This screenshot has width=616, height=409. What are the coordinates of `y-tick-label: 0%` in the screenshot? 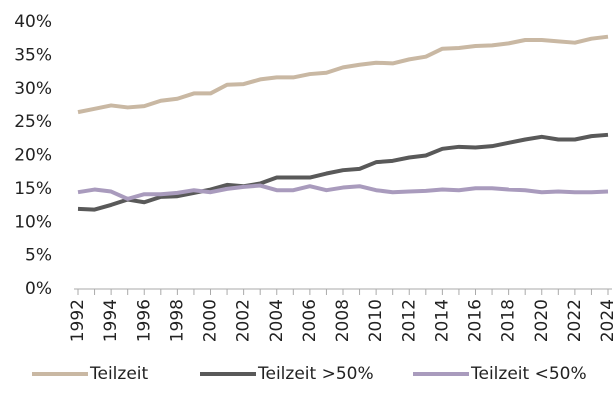 It's located at (38, 289).